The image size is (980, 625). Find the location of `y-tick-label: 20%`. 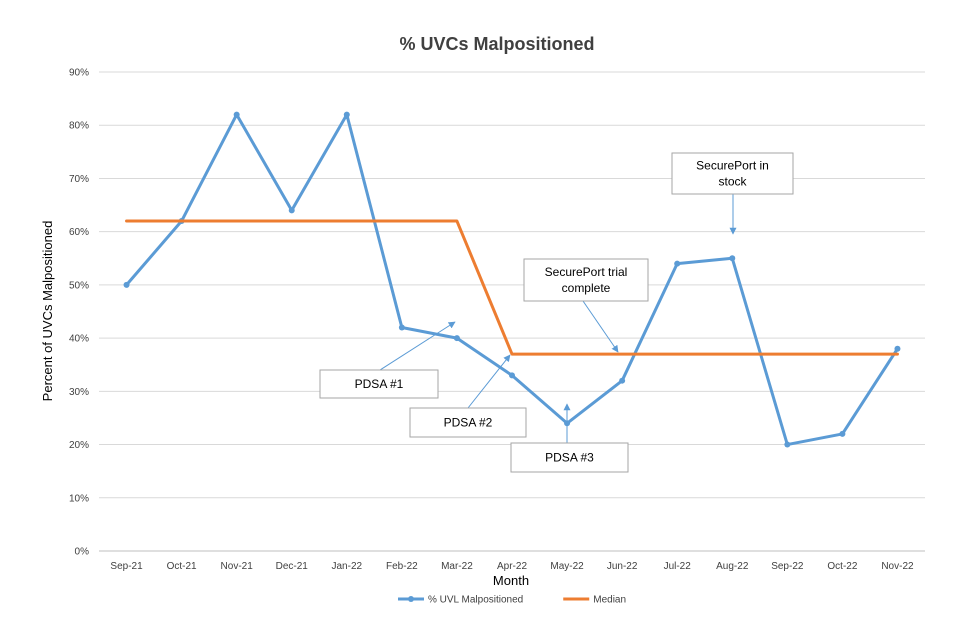

y-tick-label: 20% is located at coordinates (79, 445).